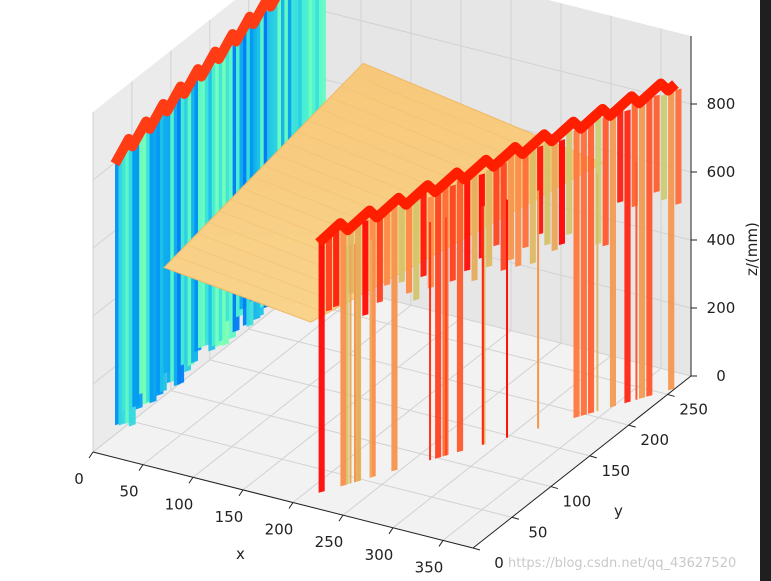 This screenshot has height=581, width=771. I want to click on y-tick-label: 250, so click(693, 409).